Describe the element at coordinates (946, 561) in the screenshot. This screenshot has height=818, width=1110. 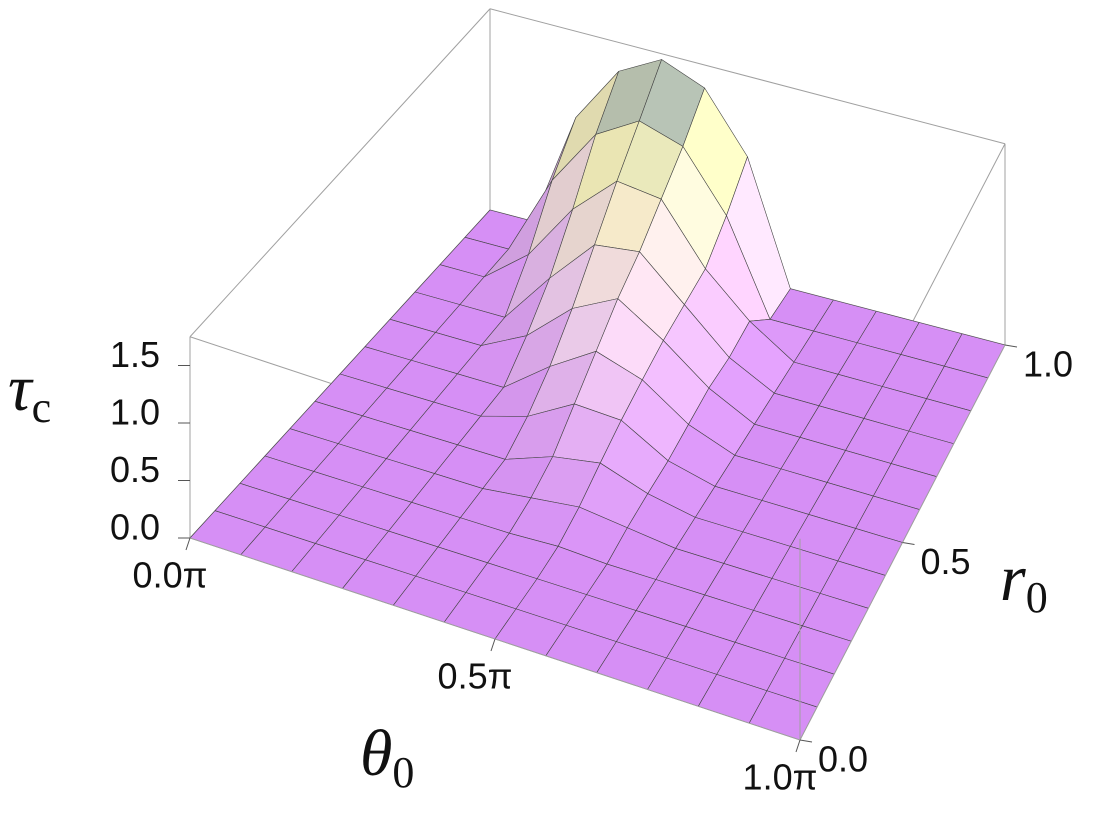
I see `y-tick-label: 0.5` at that location.